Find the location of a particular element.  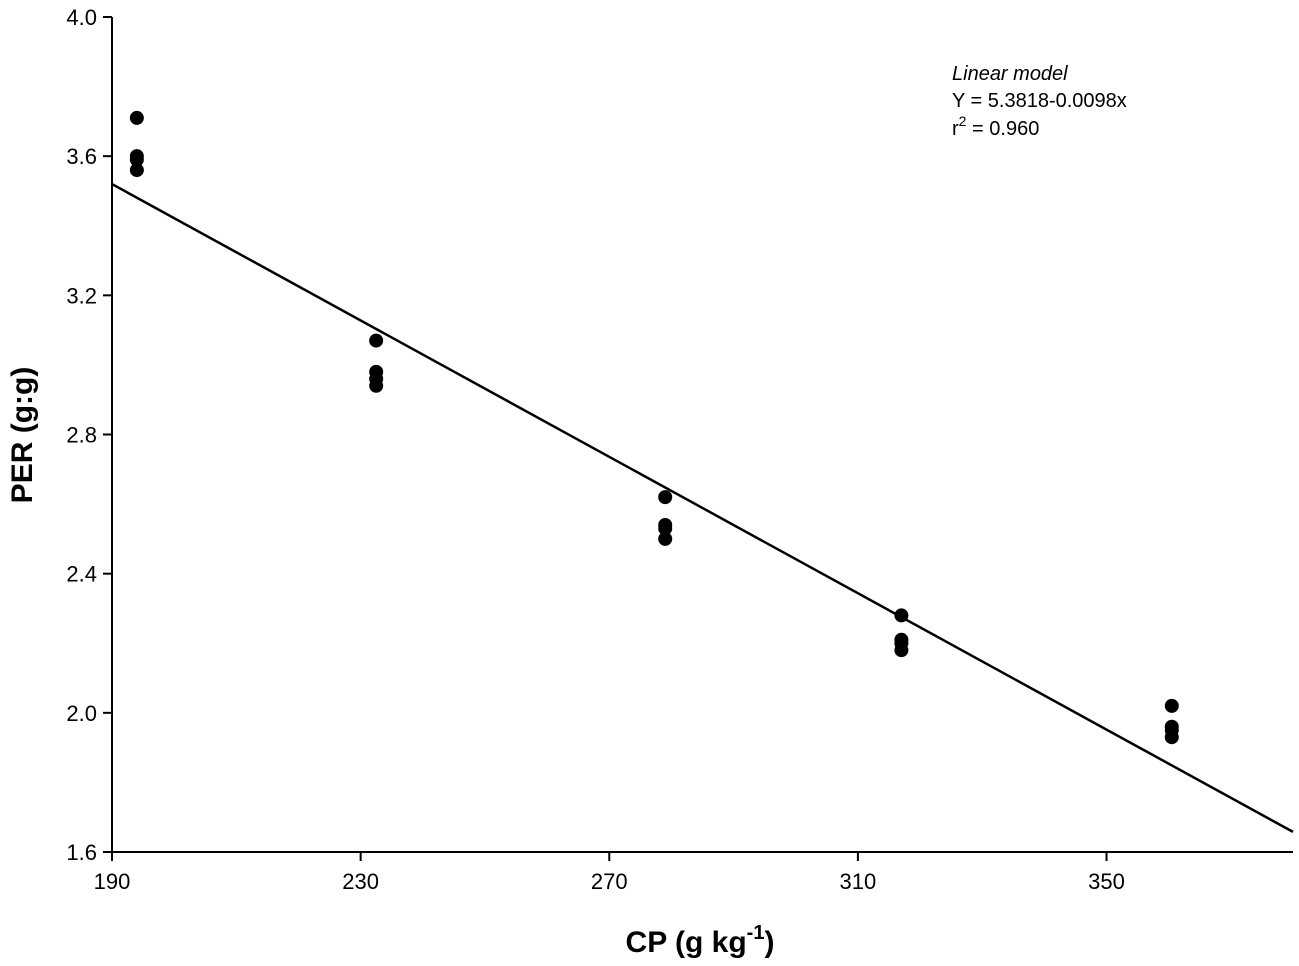

y-tick-label: 2.4 is located at coordinates (81, 574).